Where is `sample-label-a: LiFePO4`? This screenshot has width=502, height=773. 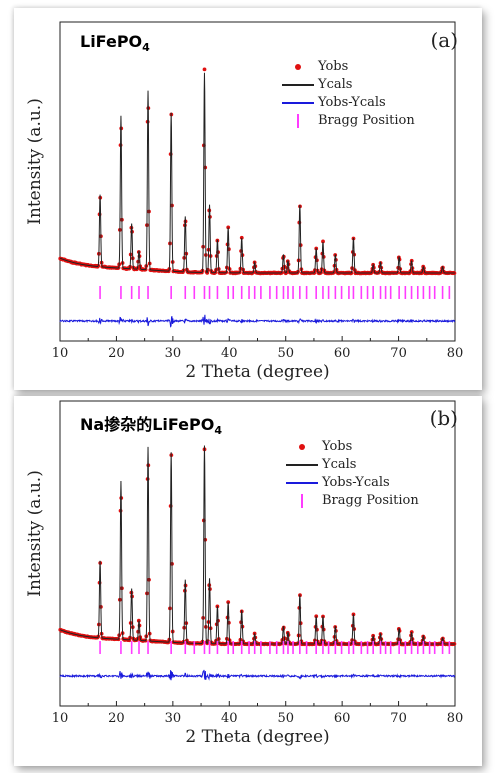 sample-label-a: LiFePO4 is located at coordinates (115, 43).